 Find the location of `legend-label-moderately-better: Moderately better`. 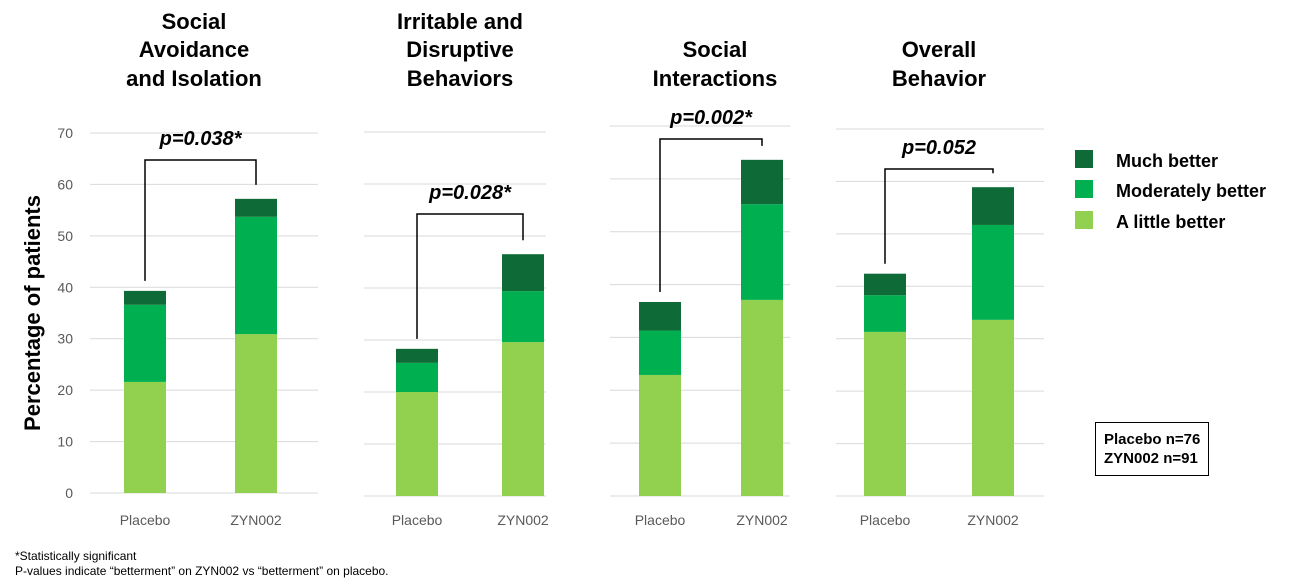

legend-label-moderately-better: Moderately better is located at coordinates (1191, 191).